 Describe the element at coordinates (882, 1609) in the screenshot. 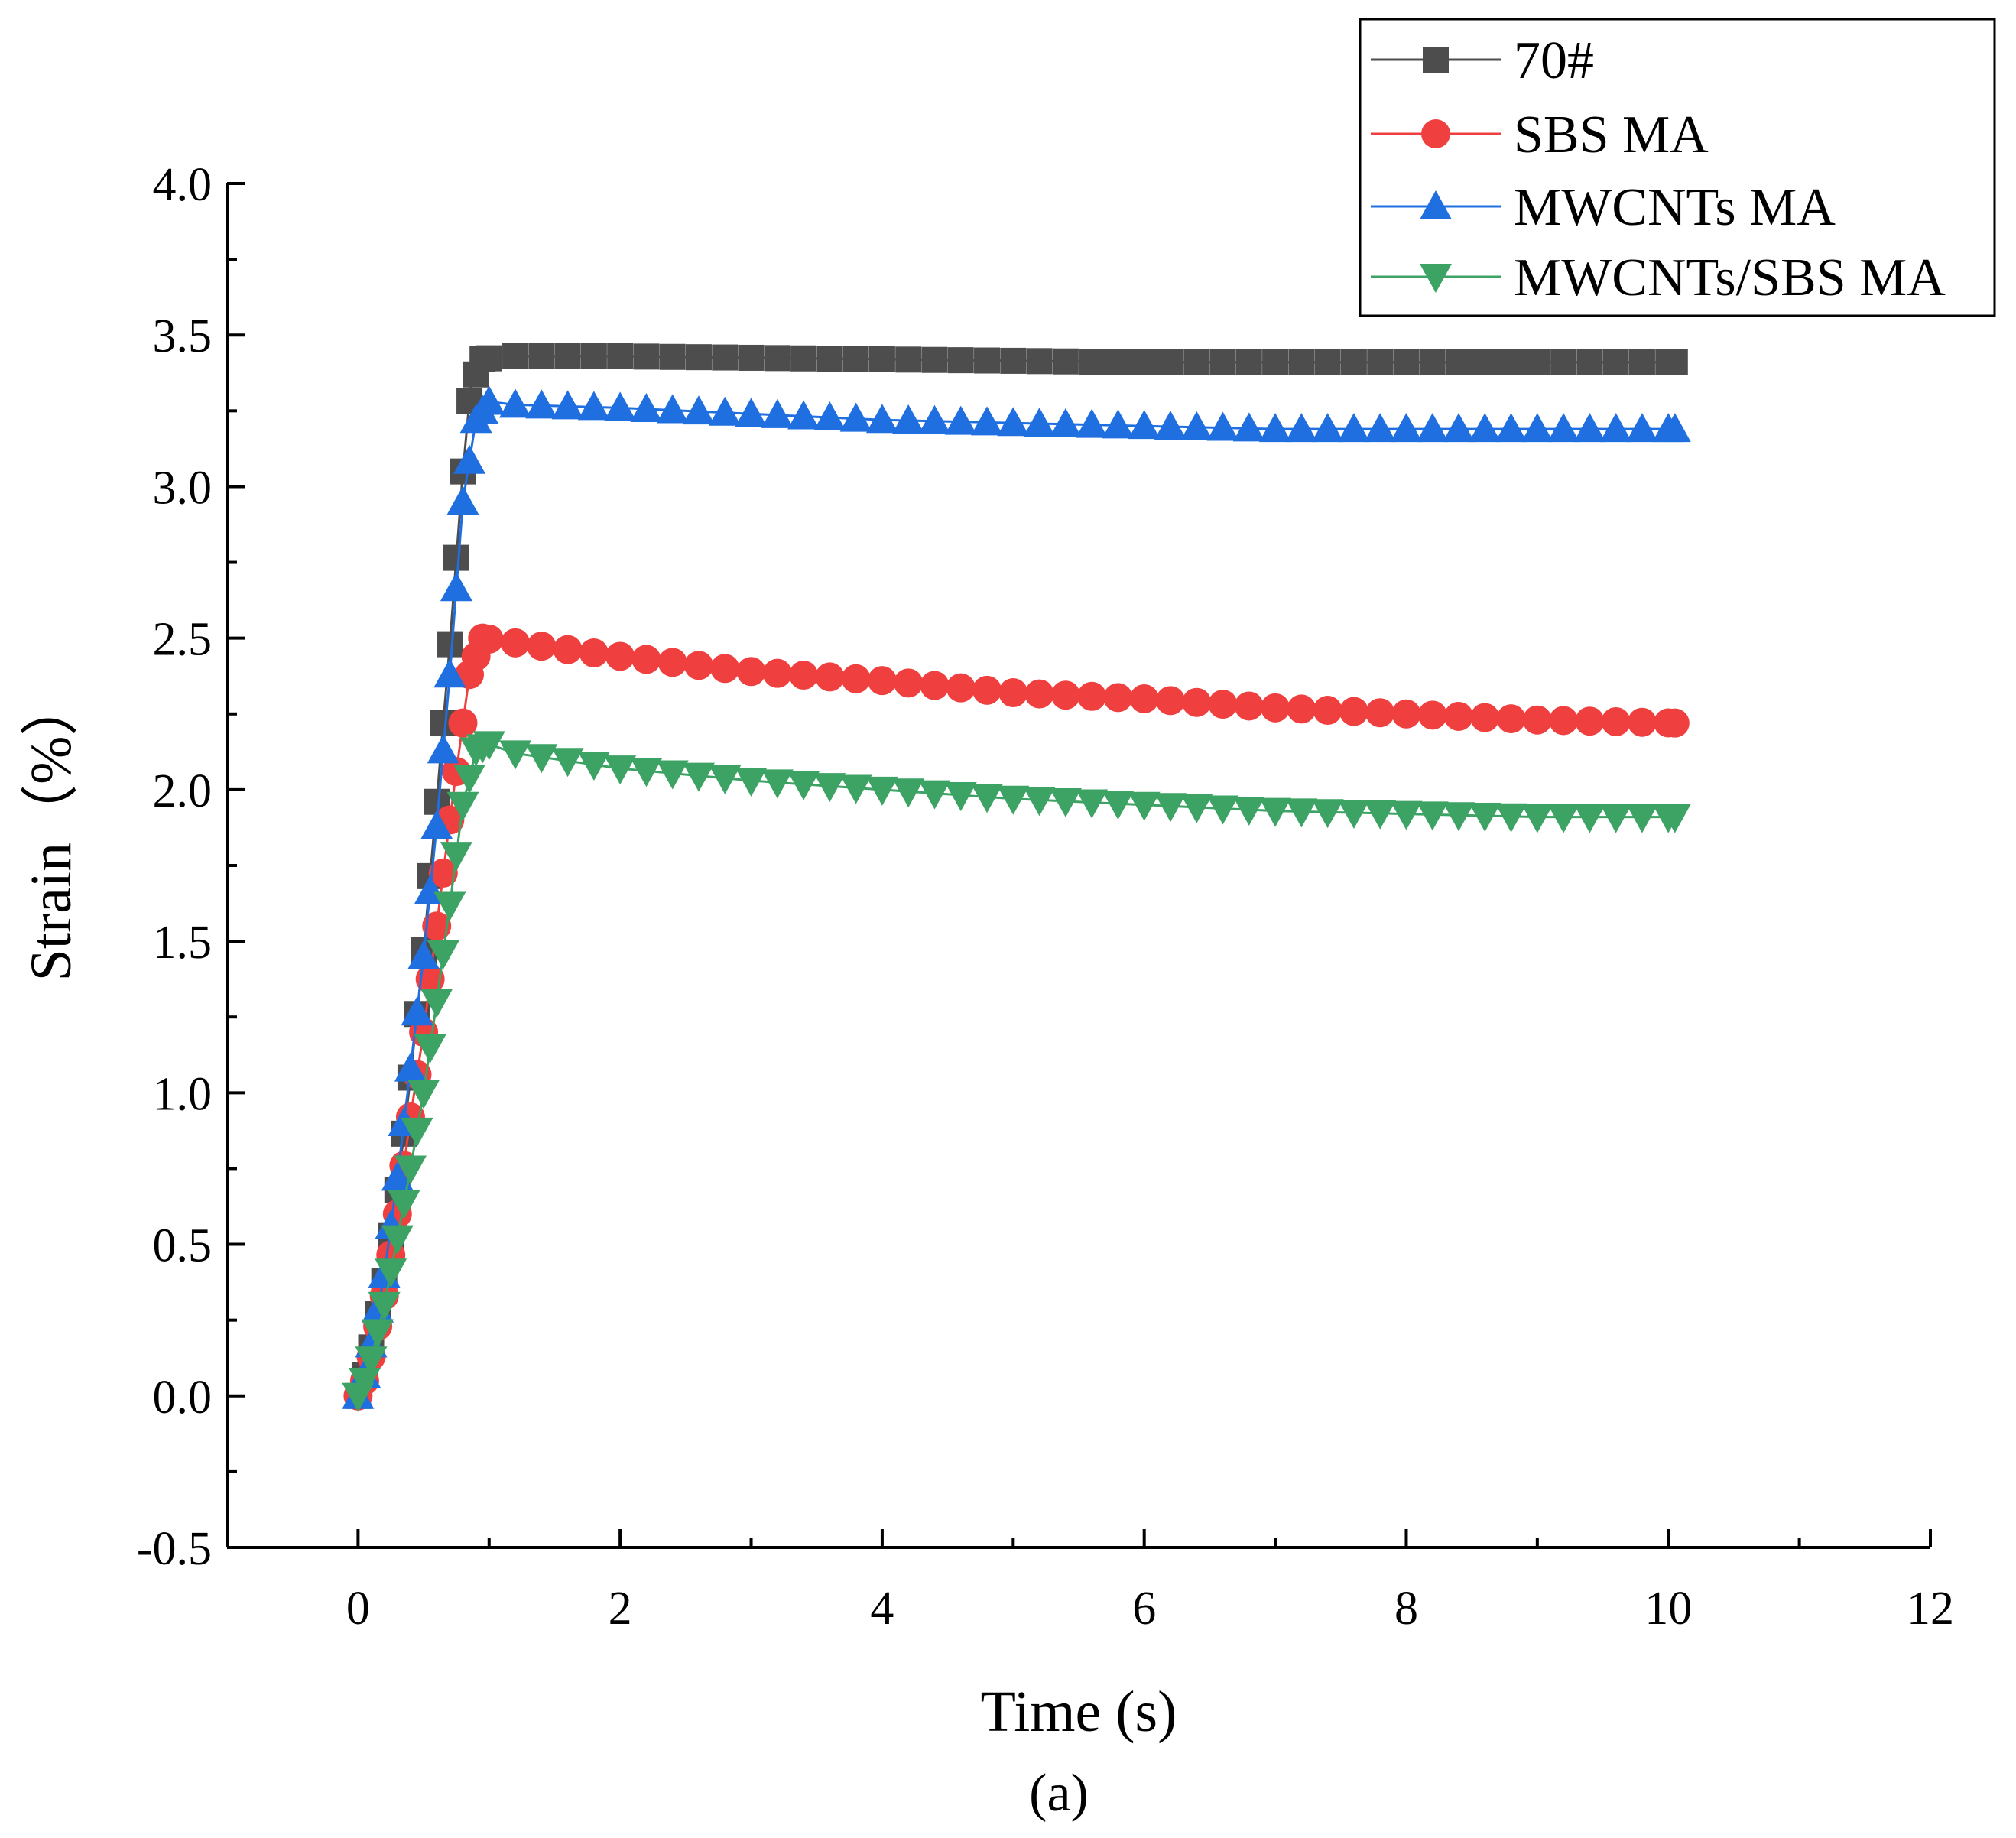

I see `x-tick-label: 4` at that location.